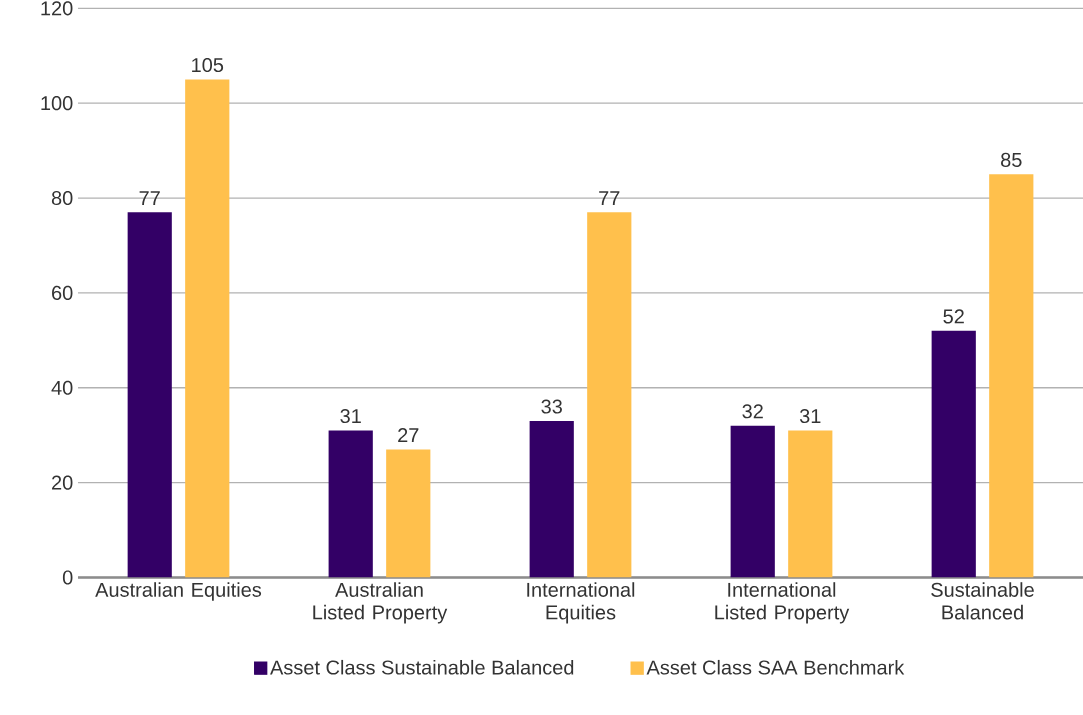  I want to click on legend-label: Asset Class Sustainable Balanced, so click(422, 667).